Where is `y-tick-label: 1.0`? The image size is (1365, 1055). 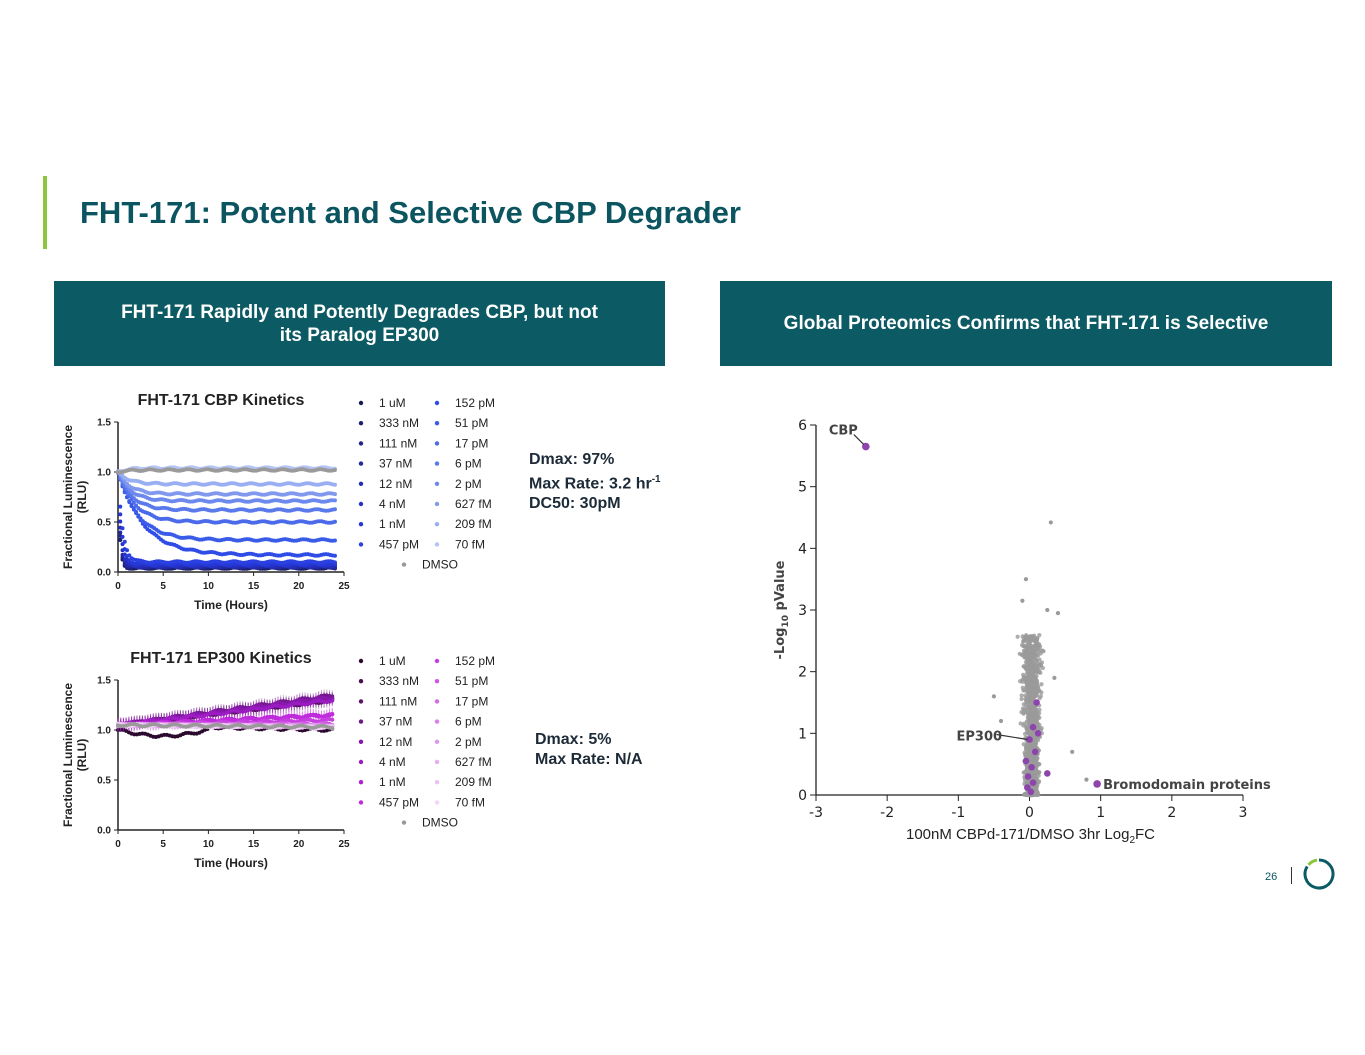 y-tick-label: 1.0 is located at coordinates (104, 473).